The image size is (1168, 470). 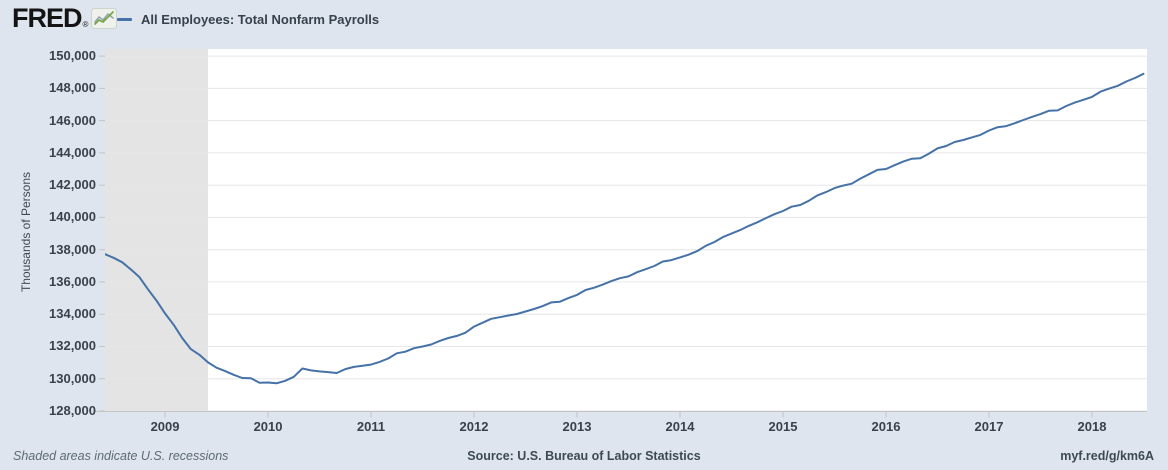 What do you see at coordinates (72, 378) in the screenshot?
I see `y-tick-label: 130,000` at bounding box center [72, 378].